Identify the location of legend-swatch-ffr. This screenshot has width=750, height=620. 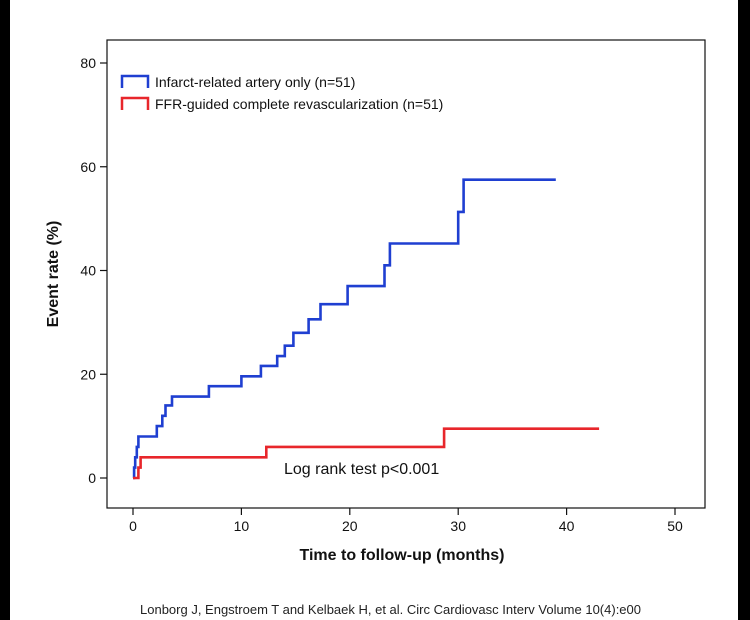
(135, 103).